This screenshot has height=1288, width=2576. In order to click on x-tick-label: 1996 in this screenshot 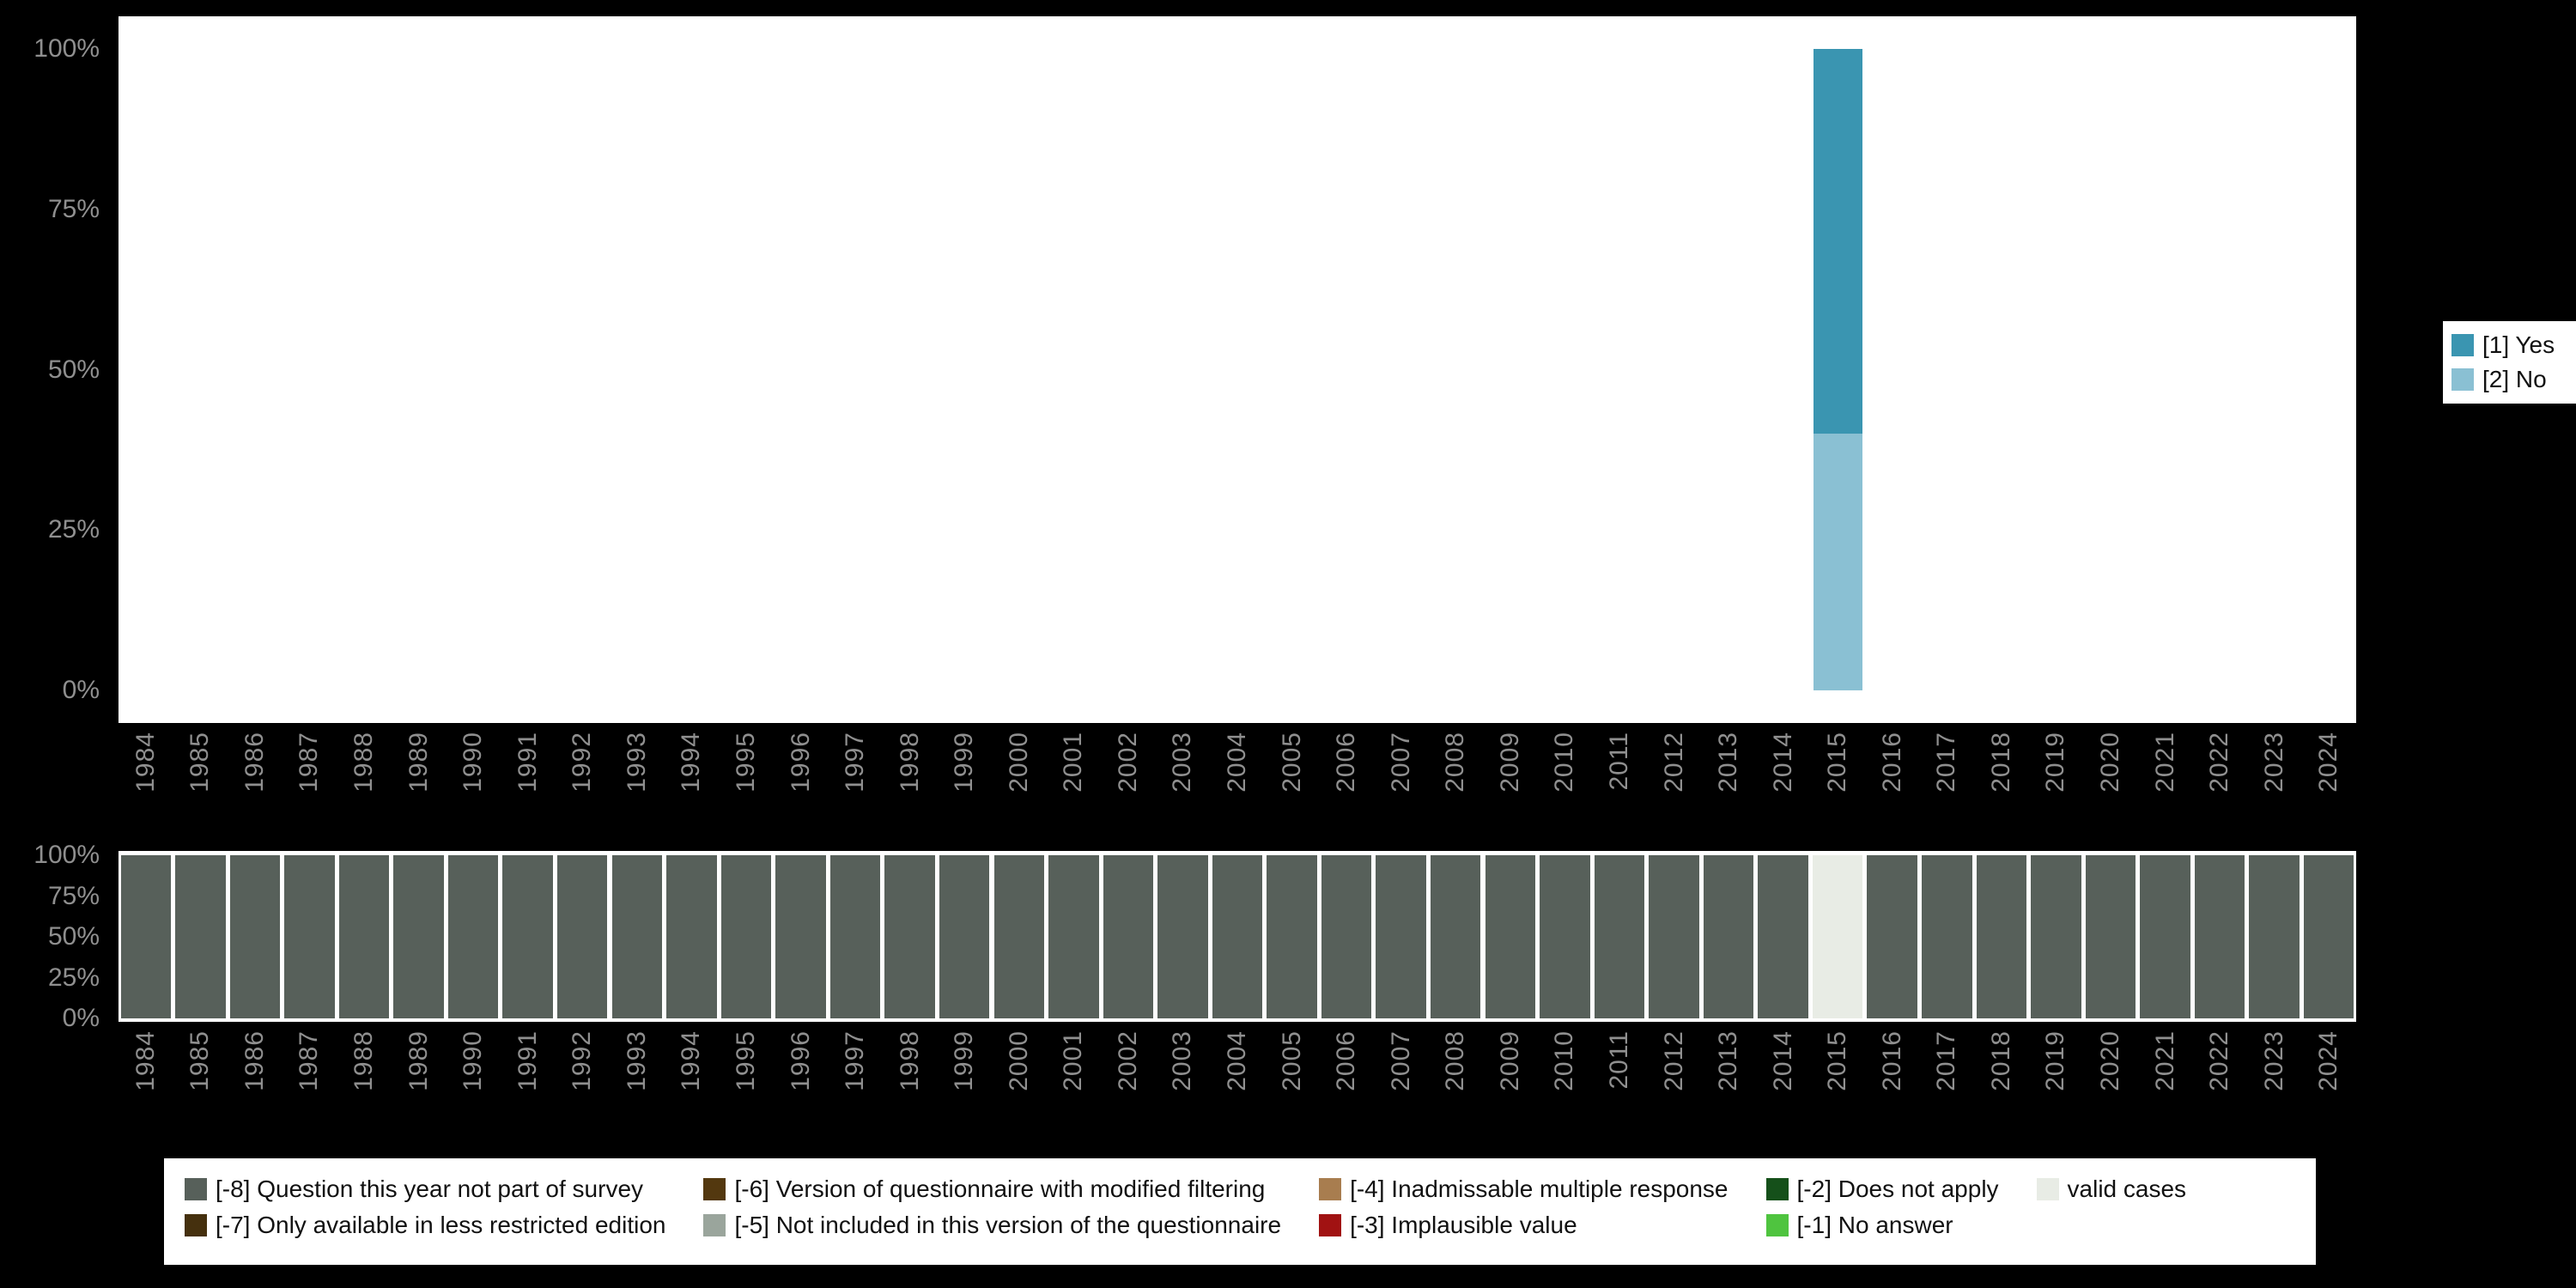, I will do `click(801, 762)`.